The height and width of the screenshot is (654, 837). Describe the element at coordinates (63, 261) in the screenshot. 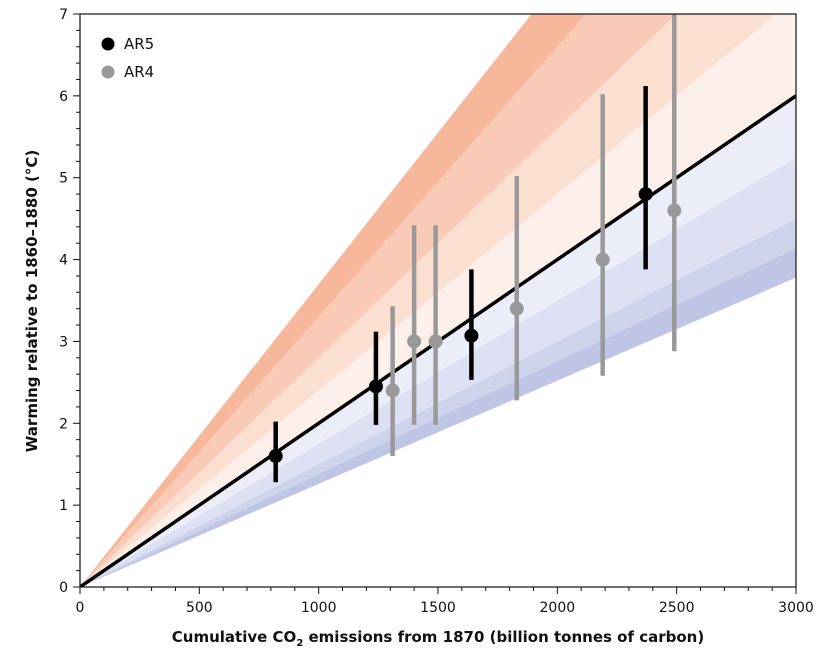

I see `y-tick-label: 4` at that location.